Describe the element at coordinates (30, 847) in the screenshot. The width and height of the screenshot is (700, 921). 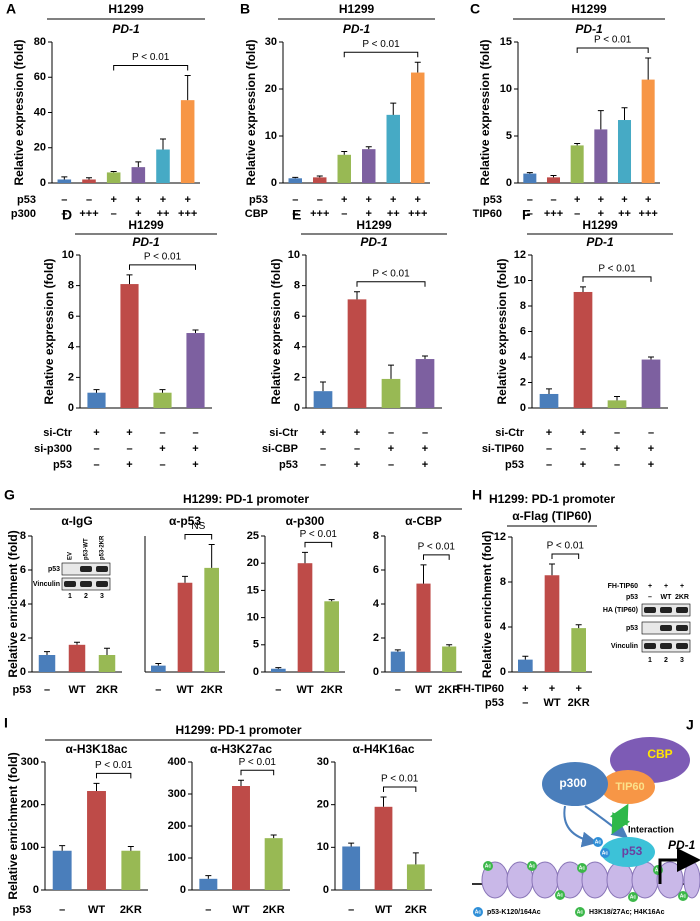
I see `y-tick-label: 100` at that location.